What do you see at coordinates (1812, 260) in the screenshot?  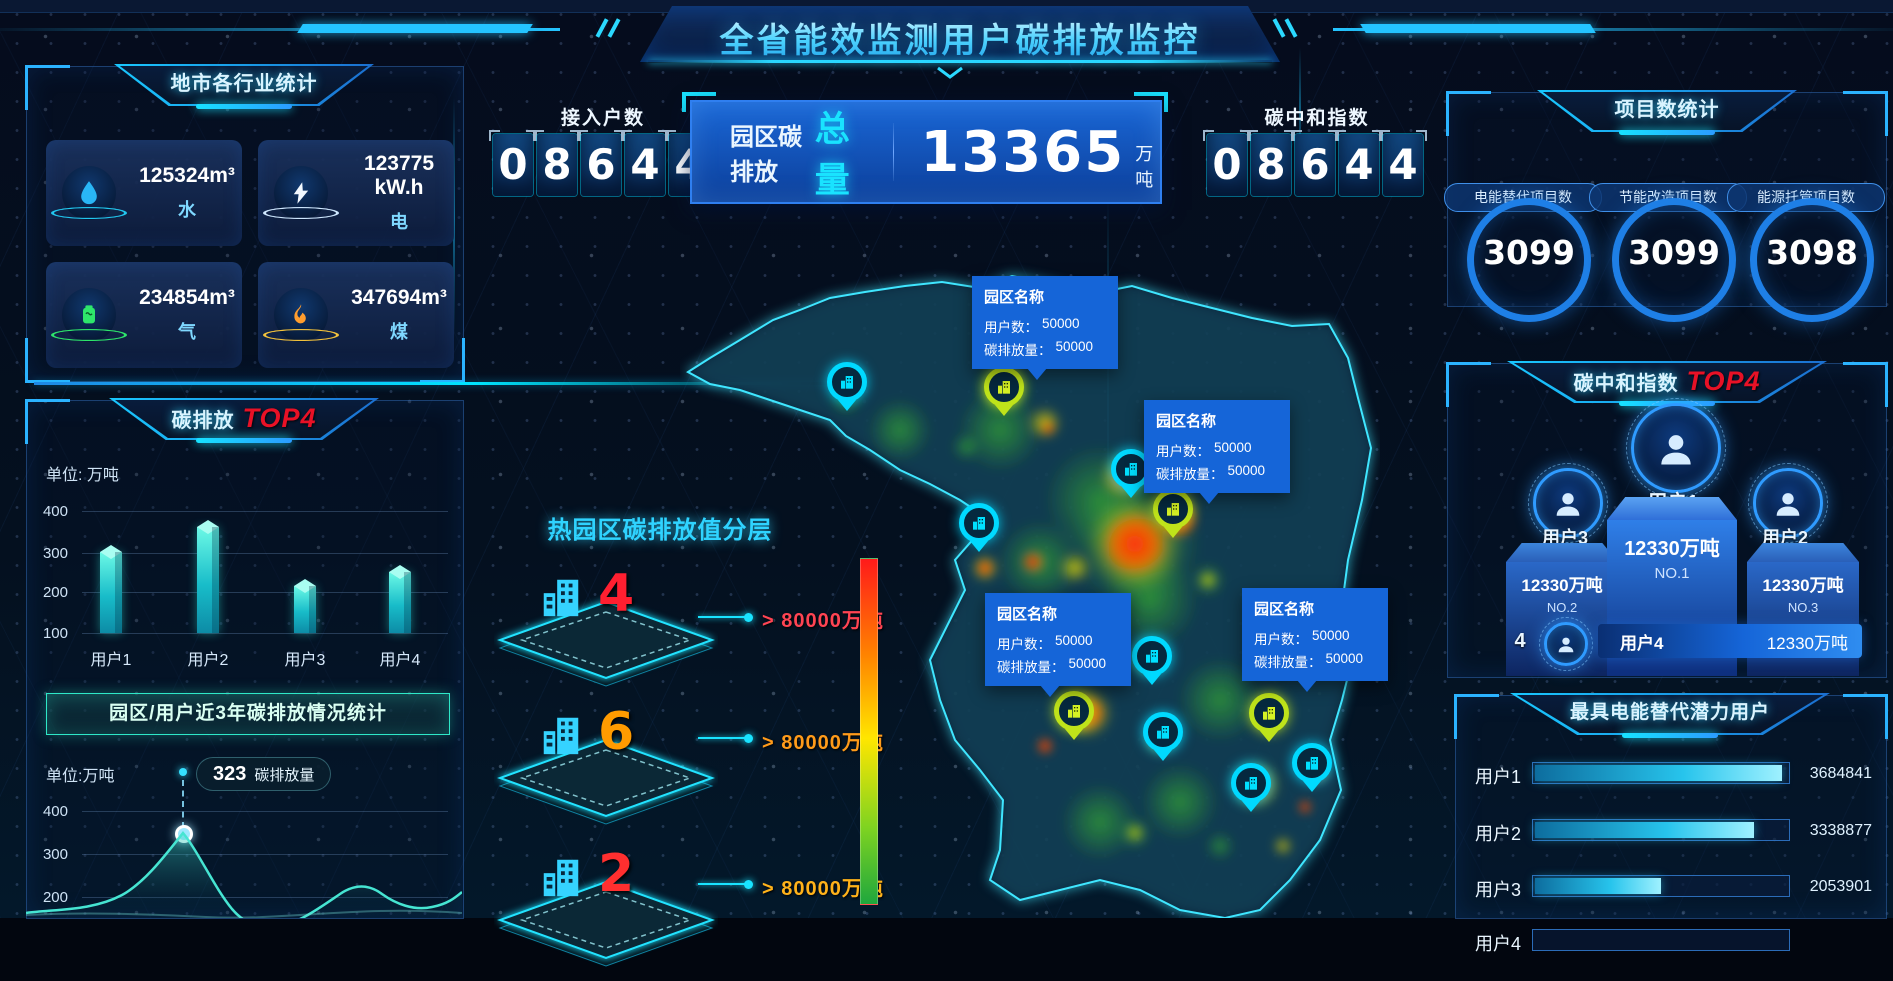 I see `project-count: 3098` at bounding box center [1812, 260].